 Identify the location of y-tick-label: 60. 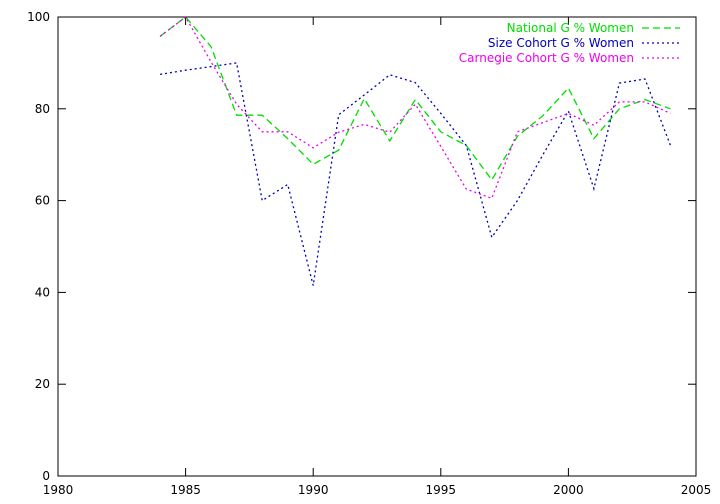
(42, 201).